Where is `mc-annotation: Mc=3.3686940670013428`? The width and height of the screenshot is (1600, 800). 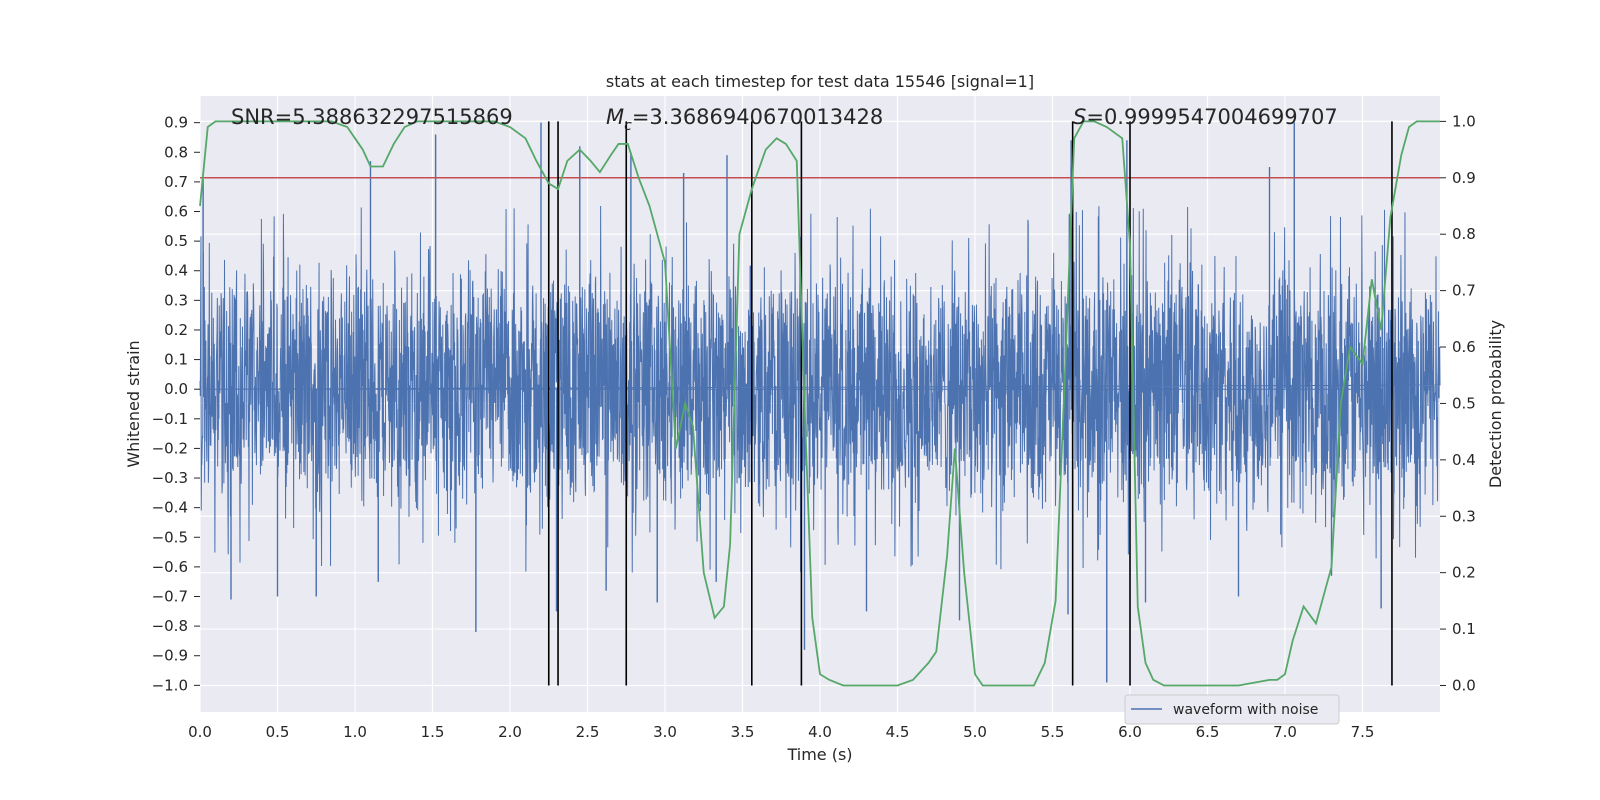 mc-annotation: Mc=3.3686940670013428 is located at coordinates (744, 119).